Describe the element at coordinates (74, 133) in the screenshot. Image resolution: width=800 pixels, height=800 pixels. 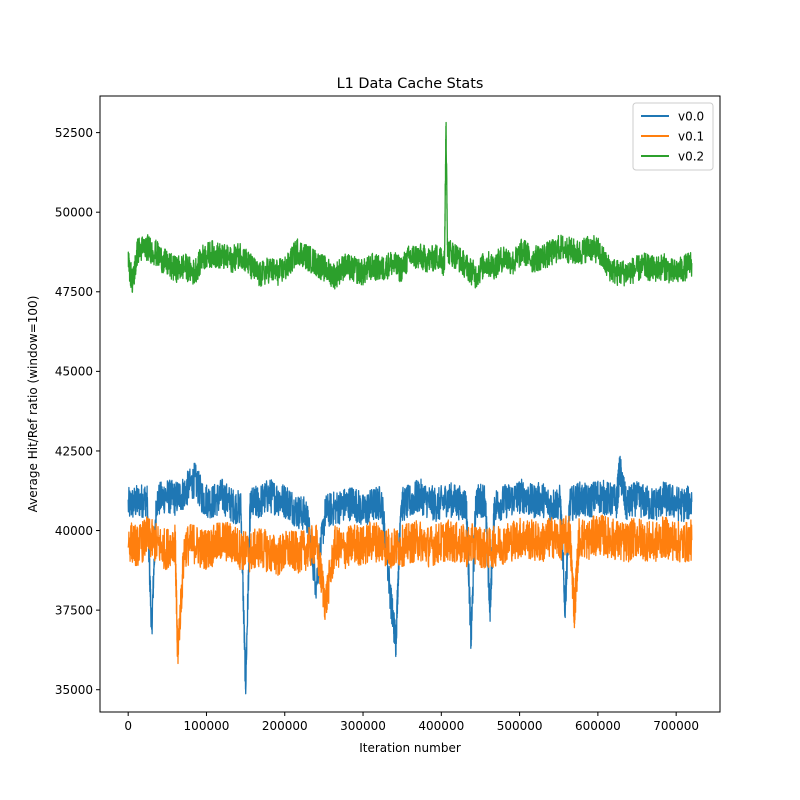
I see `y-tick-label: 52500` at that location.